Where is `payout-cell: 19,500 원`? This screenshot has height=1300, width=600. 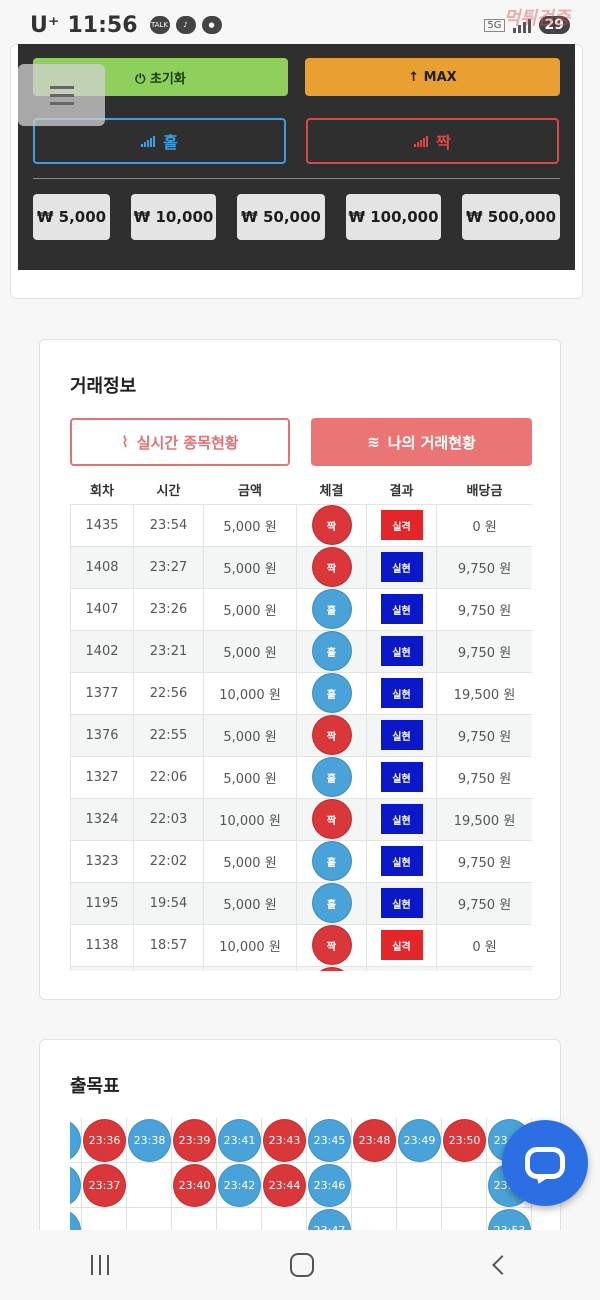 payout-cell: 19,500 원 is located at coordinates (484, 819).